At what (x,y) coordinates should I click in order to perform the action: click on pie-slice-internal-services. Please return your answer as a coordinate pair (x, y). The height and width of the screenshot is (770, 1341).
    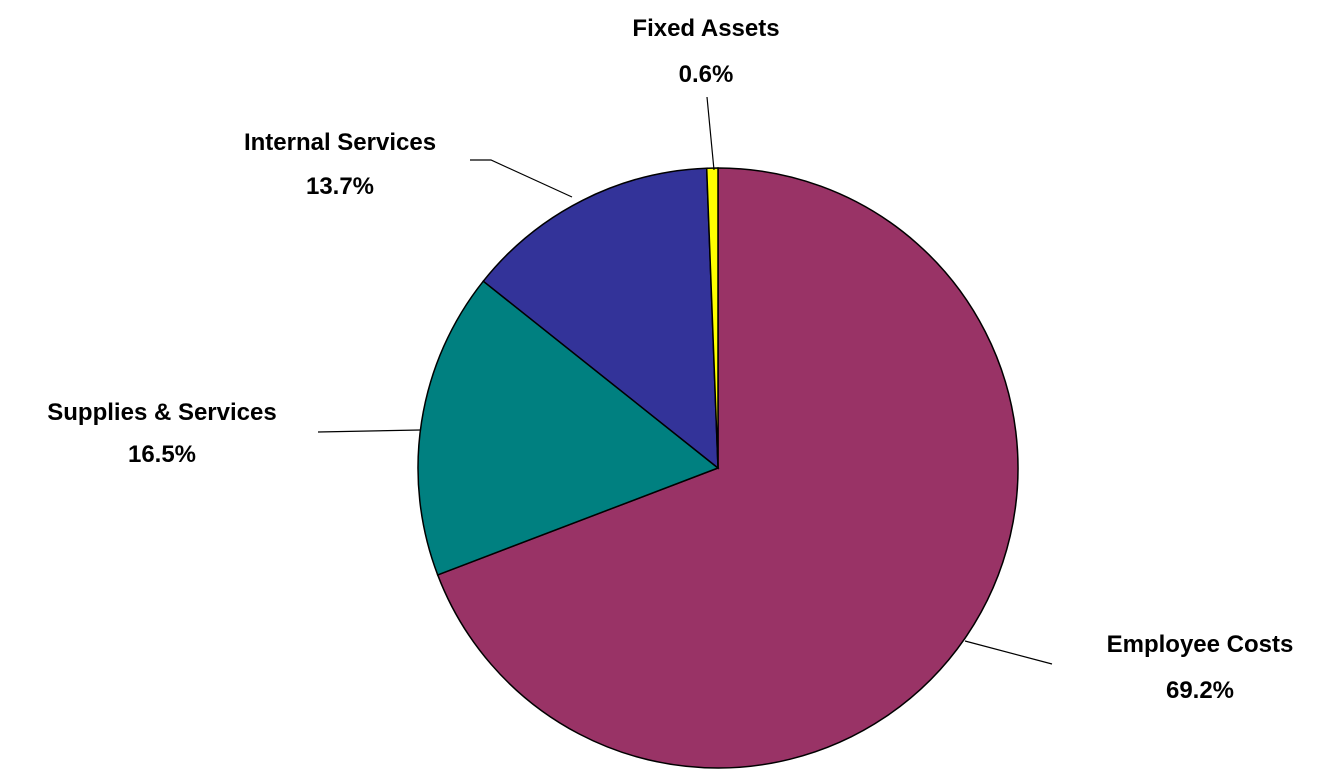
    Looking at the image, I should click on (600, 318).